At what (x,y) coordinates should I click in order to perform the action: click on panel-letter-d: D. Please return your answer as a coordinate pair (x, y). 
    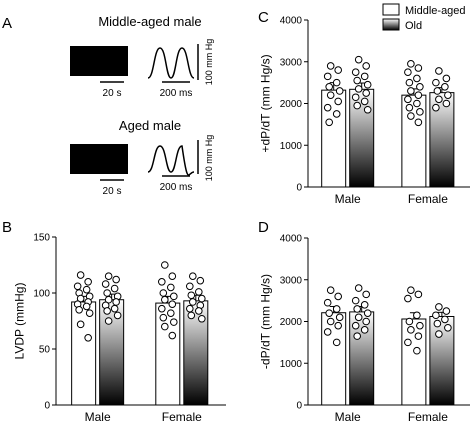
    Looking at the image, I should click on (263, 227).